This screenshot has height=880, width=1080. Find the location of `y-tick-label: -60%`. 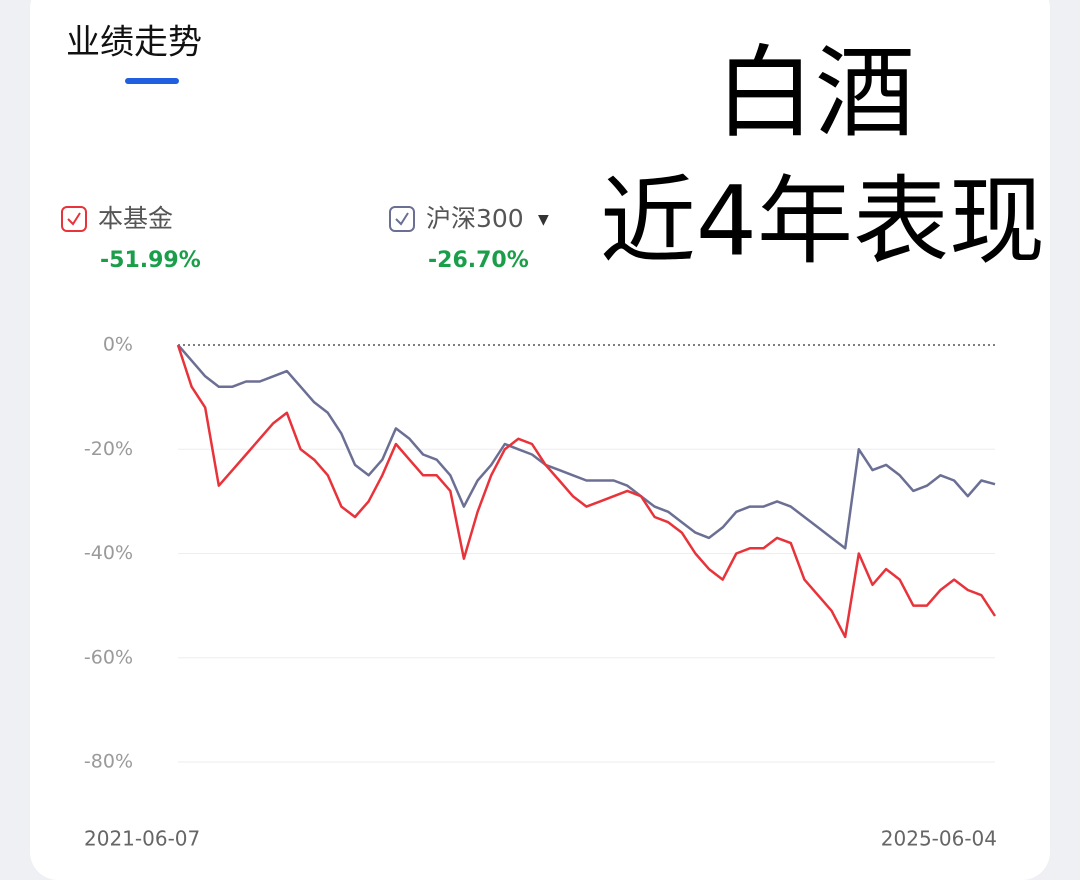

y-tick-label: -60% is located at coordinates (108, 657).